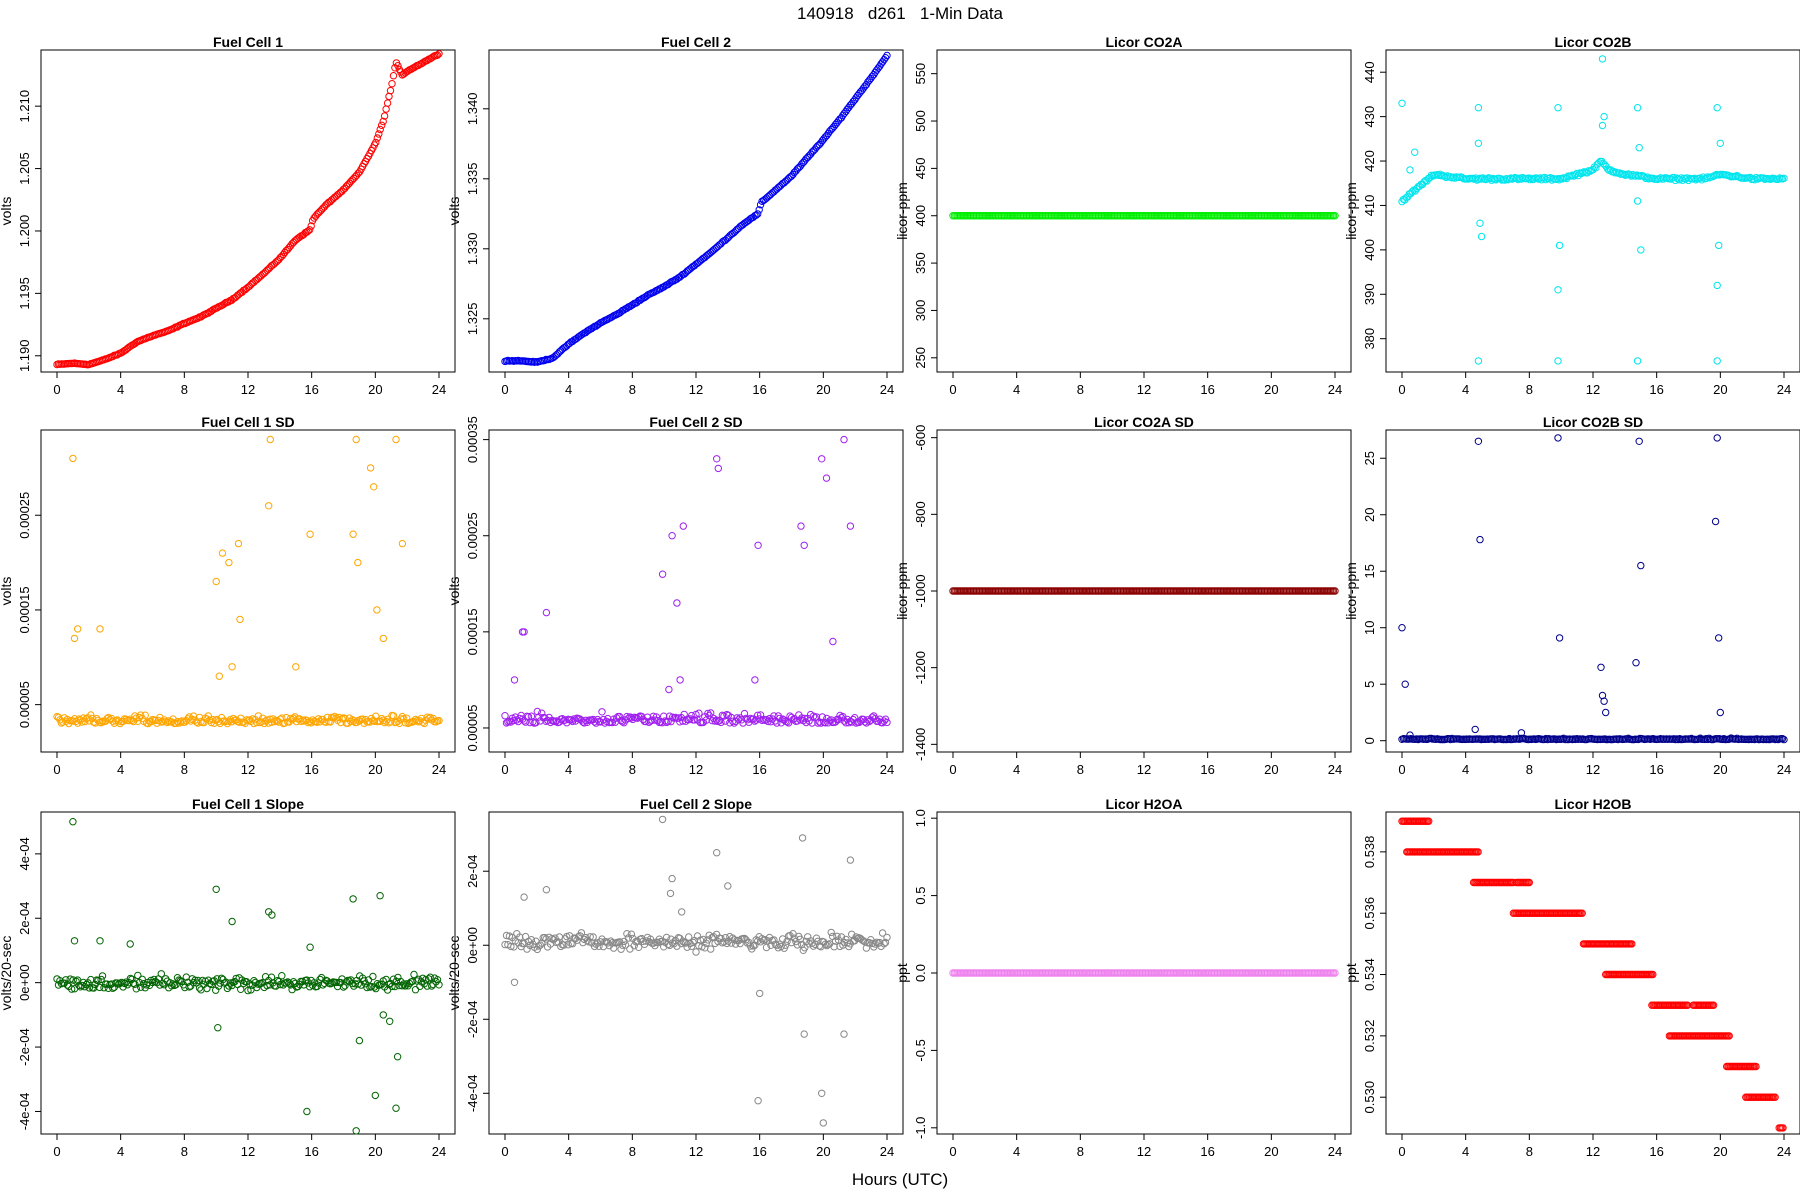 This screenshot has width=1800, height=1200. What do you see at coordinates (696, 42) in the screenshot?
I see `panel-title: Fuel Cell 2` at bounding box center [696, 42].